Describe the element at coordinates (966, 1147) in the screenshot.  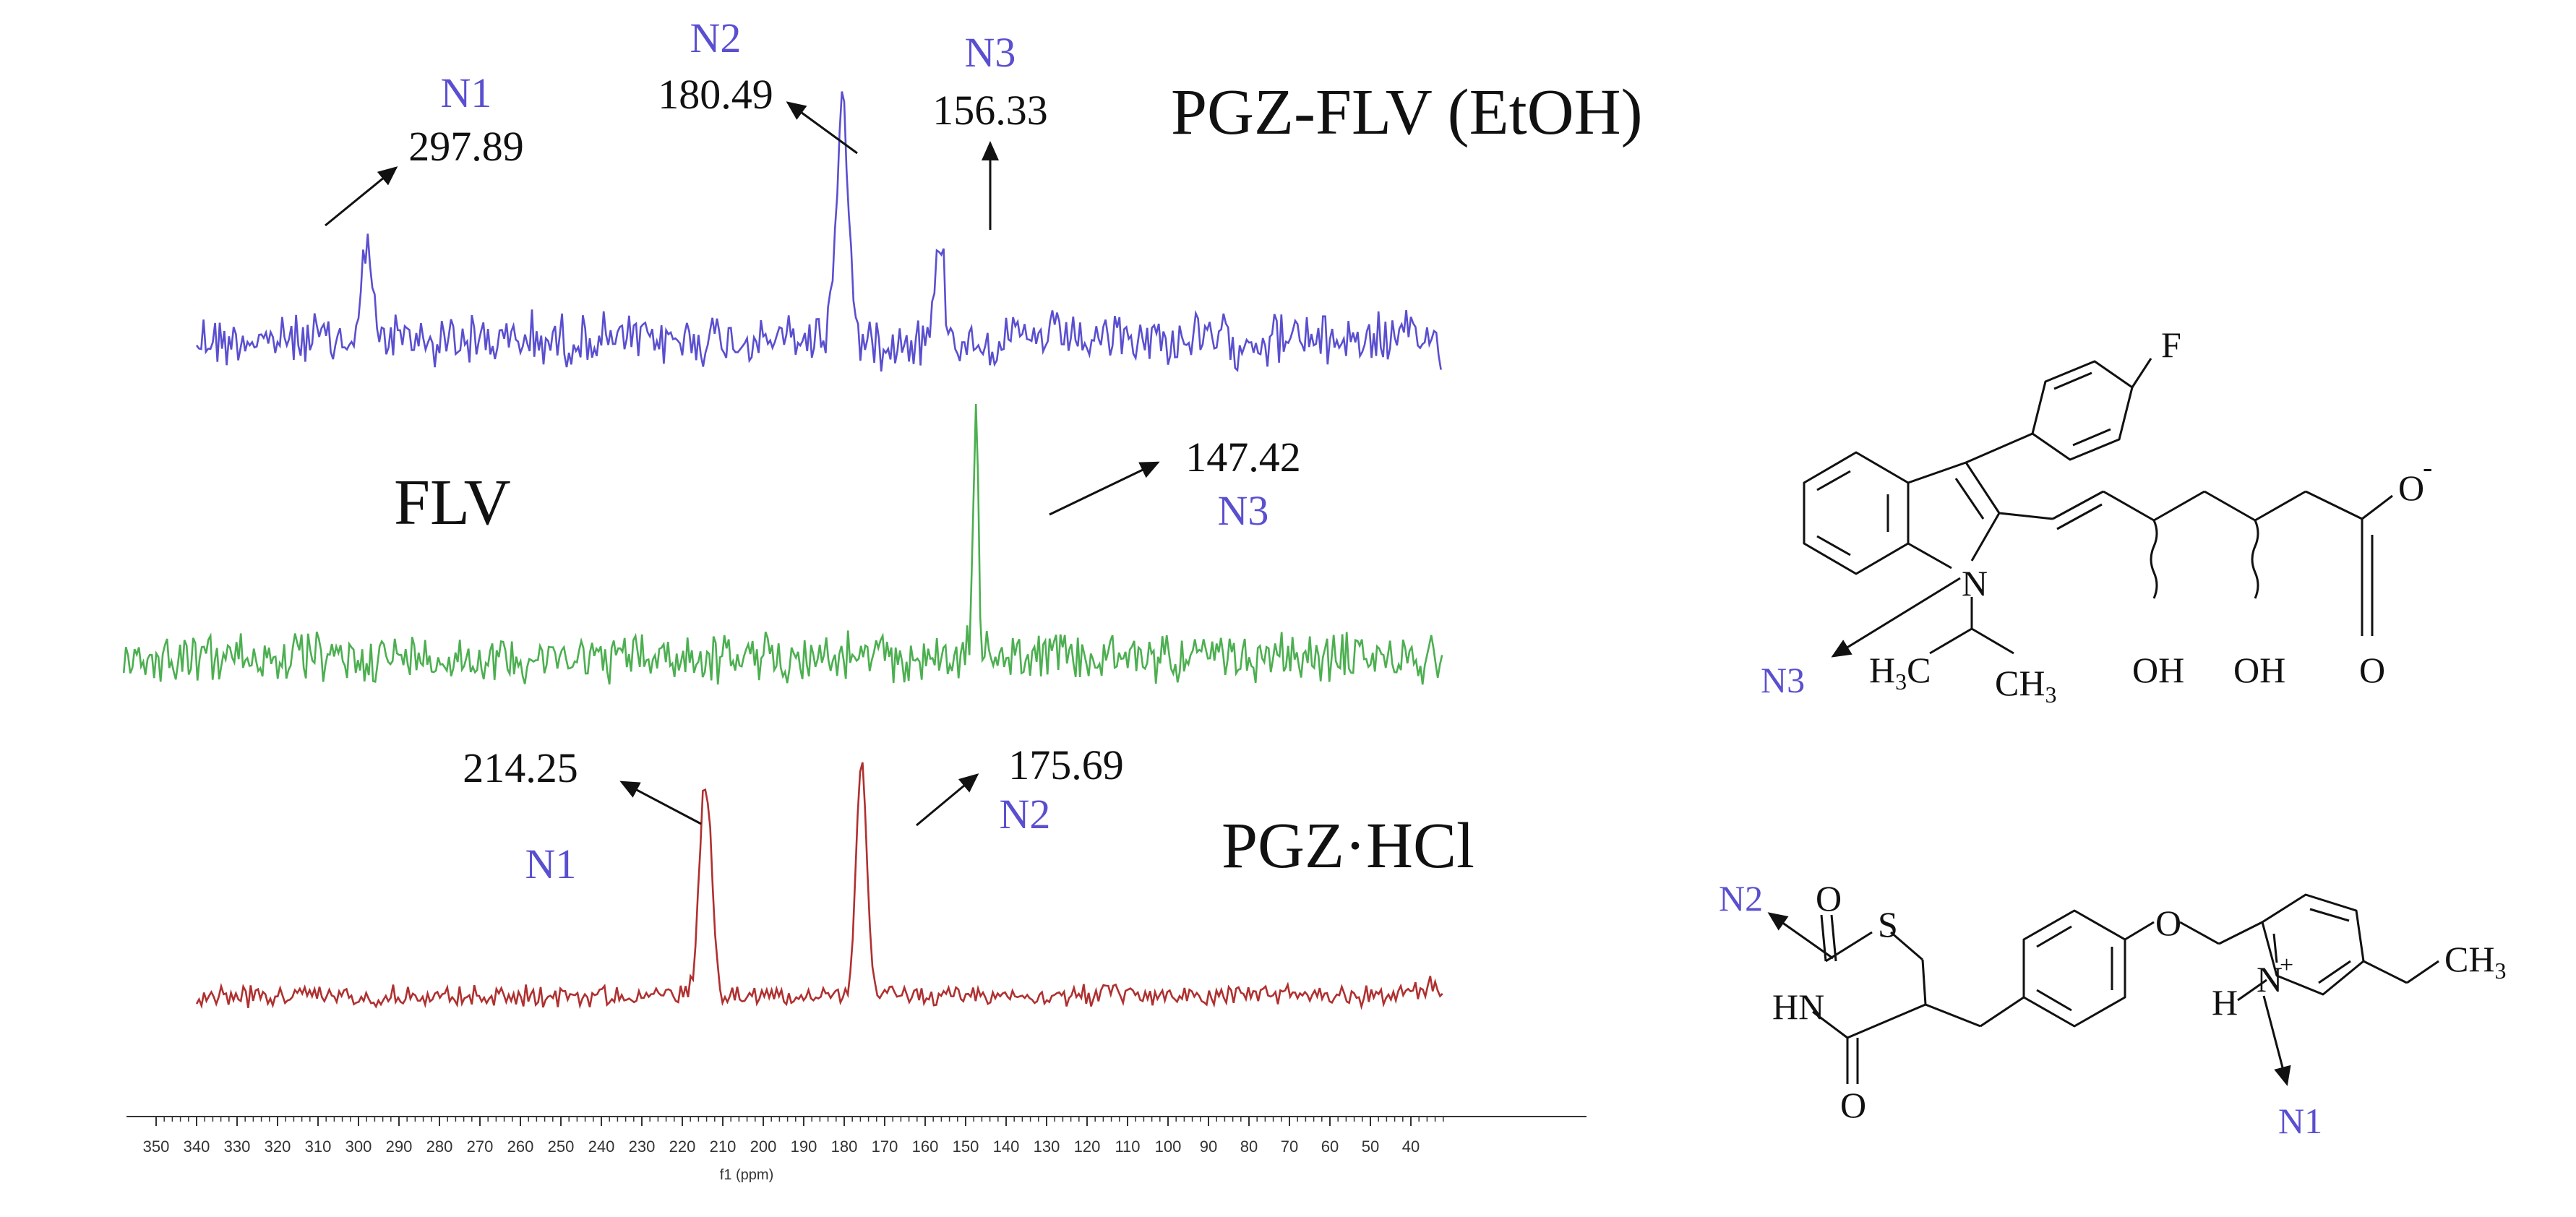
I see `x-tick-label: 150` at that location.